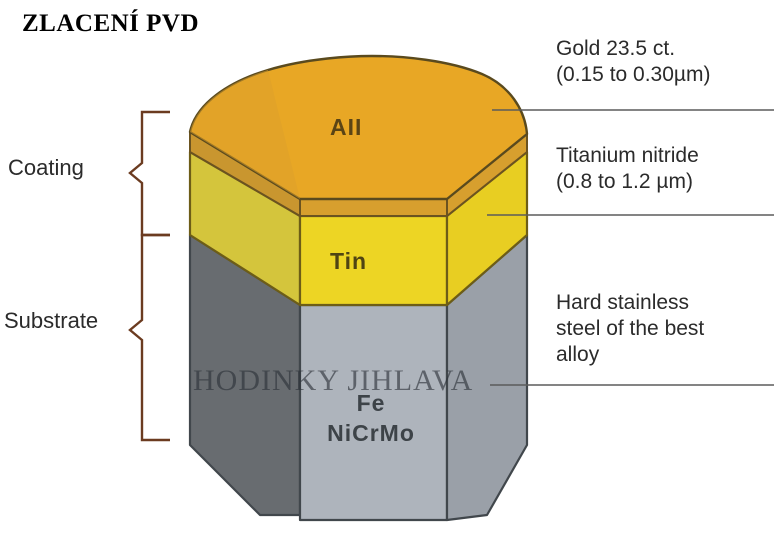  What do you see at coordinates (630, 328) in the screenshot?
I see `annotation-steel: Hard stainless steel of the best alloy` at bounding box center [630, 328].